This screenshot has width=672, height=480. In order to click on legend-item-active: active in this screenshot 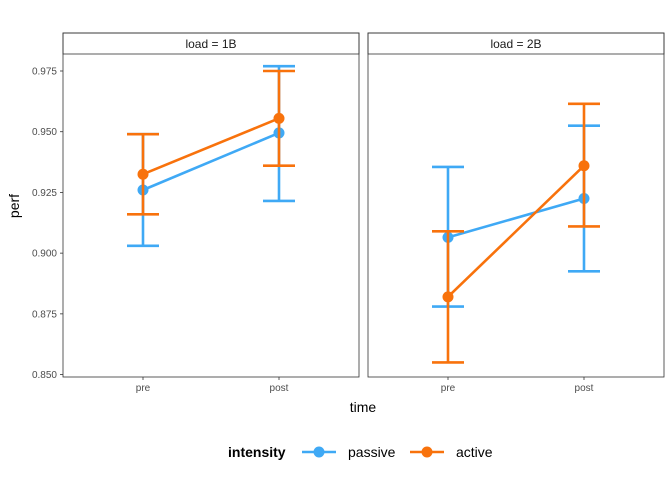, I will do `click(451, 452)`.